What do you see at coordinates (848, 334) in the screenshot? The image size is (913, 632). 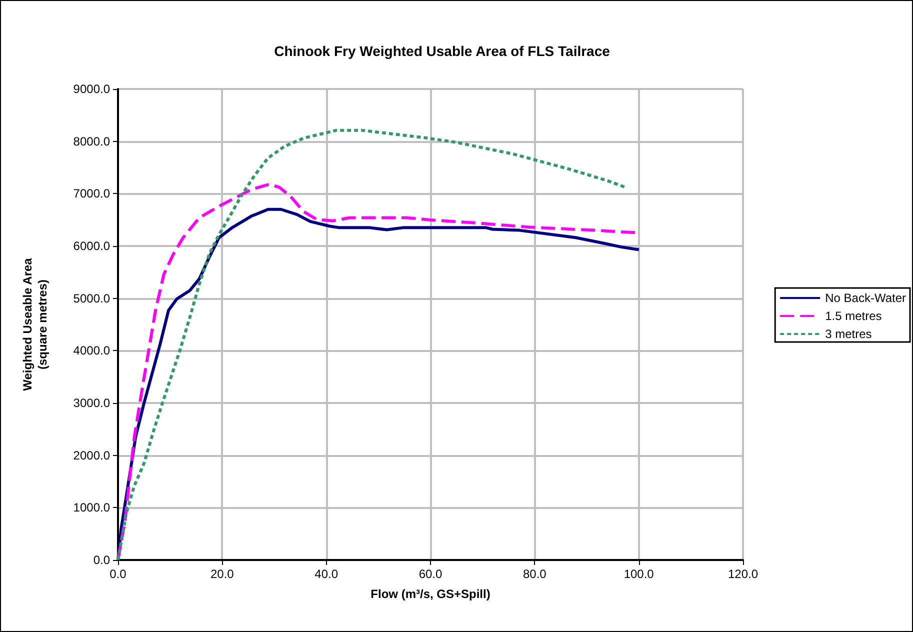 I see `legend-label: 3 metres` at bounding box center [848, 334].